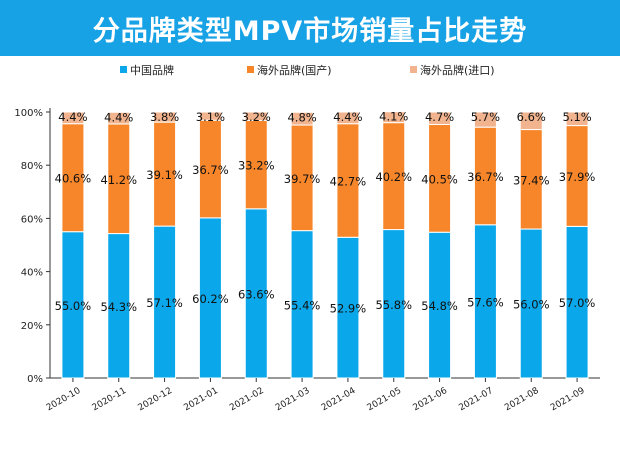 Image resolution: width=620 pixels, height=465 pixels. I want to click on x-tick-label: 2021-08, so click(522, 400).